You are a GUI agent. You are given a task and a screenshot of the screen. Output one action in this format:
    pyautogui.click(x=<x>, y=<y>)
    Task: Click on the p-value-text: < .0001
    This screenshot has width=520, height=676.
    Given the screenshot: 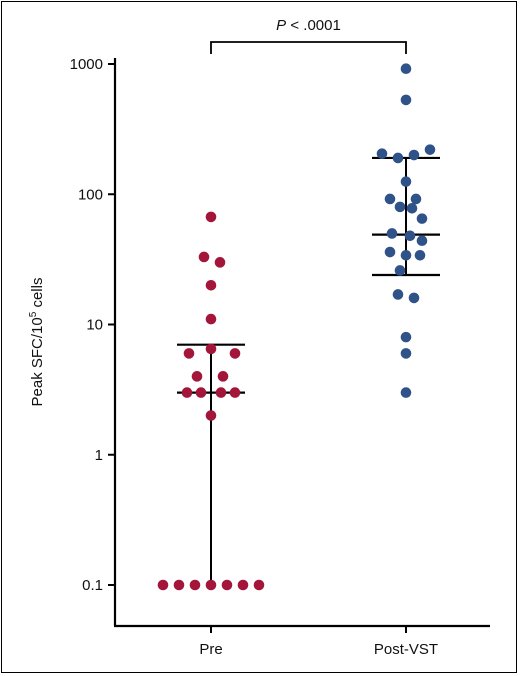 What is the action you would take?
    pyautogui.click(x=313, y=25)
    